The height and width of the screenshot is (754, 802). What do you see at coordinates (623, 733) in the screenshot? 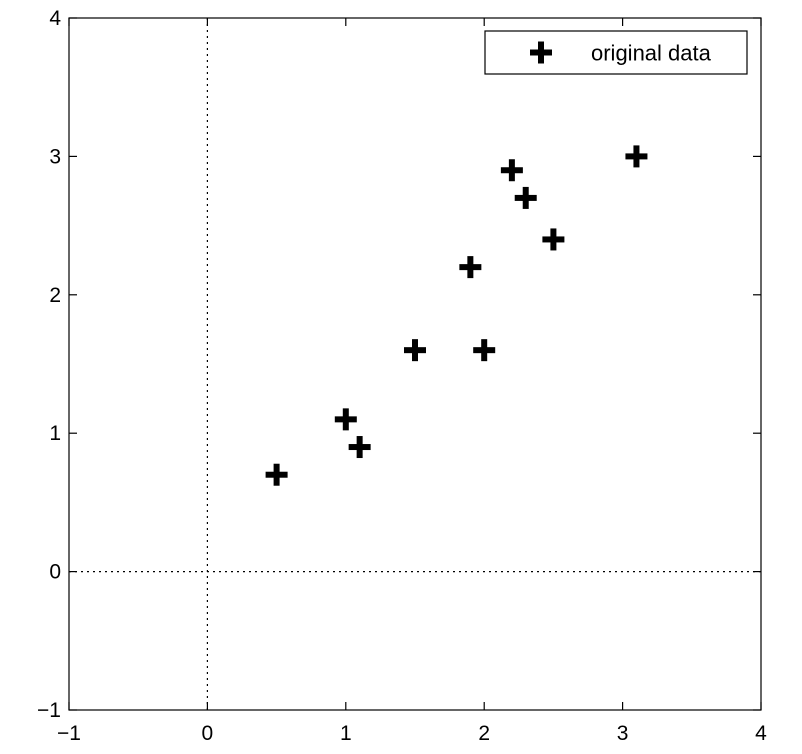
I see `x-tick-label: 3` at bounding box center [623, 733].